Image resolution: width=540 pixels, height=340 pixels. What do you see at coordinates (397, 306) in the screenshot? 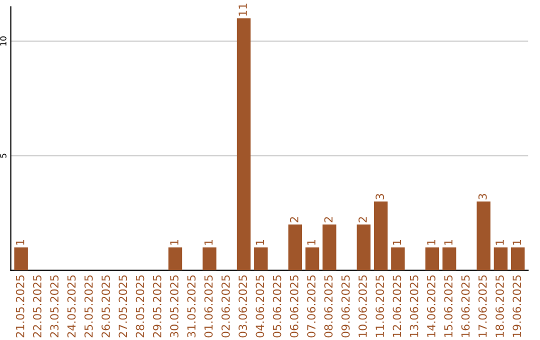
I see `x-tick-label: 12.06.2025` at bounding box center [397, 306].